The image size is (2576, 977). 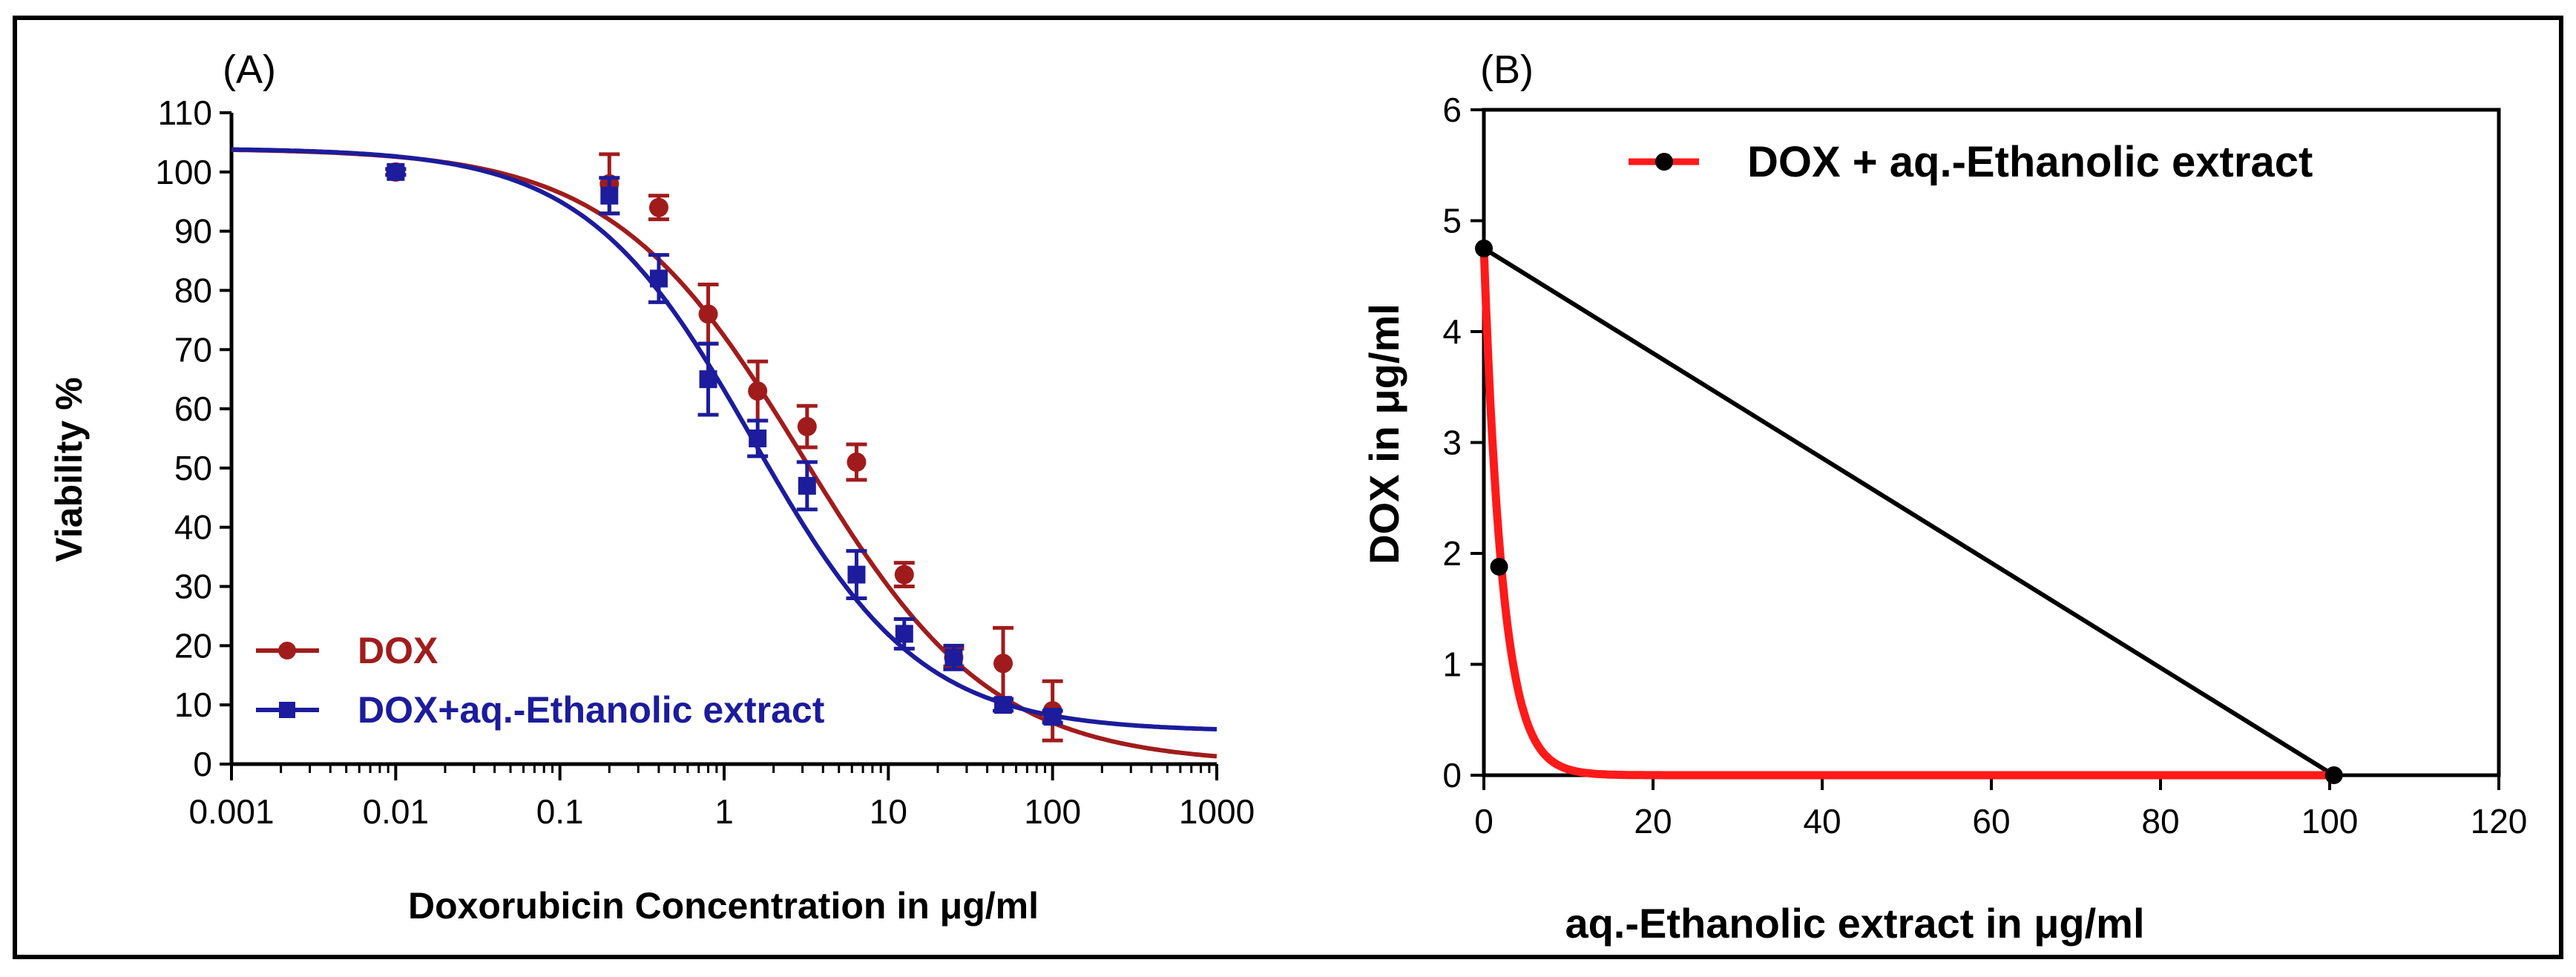 I want to click on panel-b-x-tick-label: 100, so click(x=2330, y=821).